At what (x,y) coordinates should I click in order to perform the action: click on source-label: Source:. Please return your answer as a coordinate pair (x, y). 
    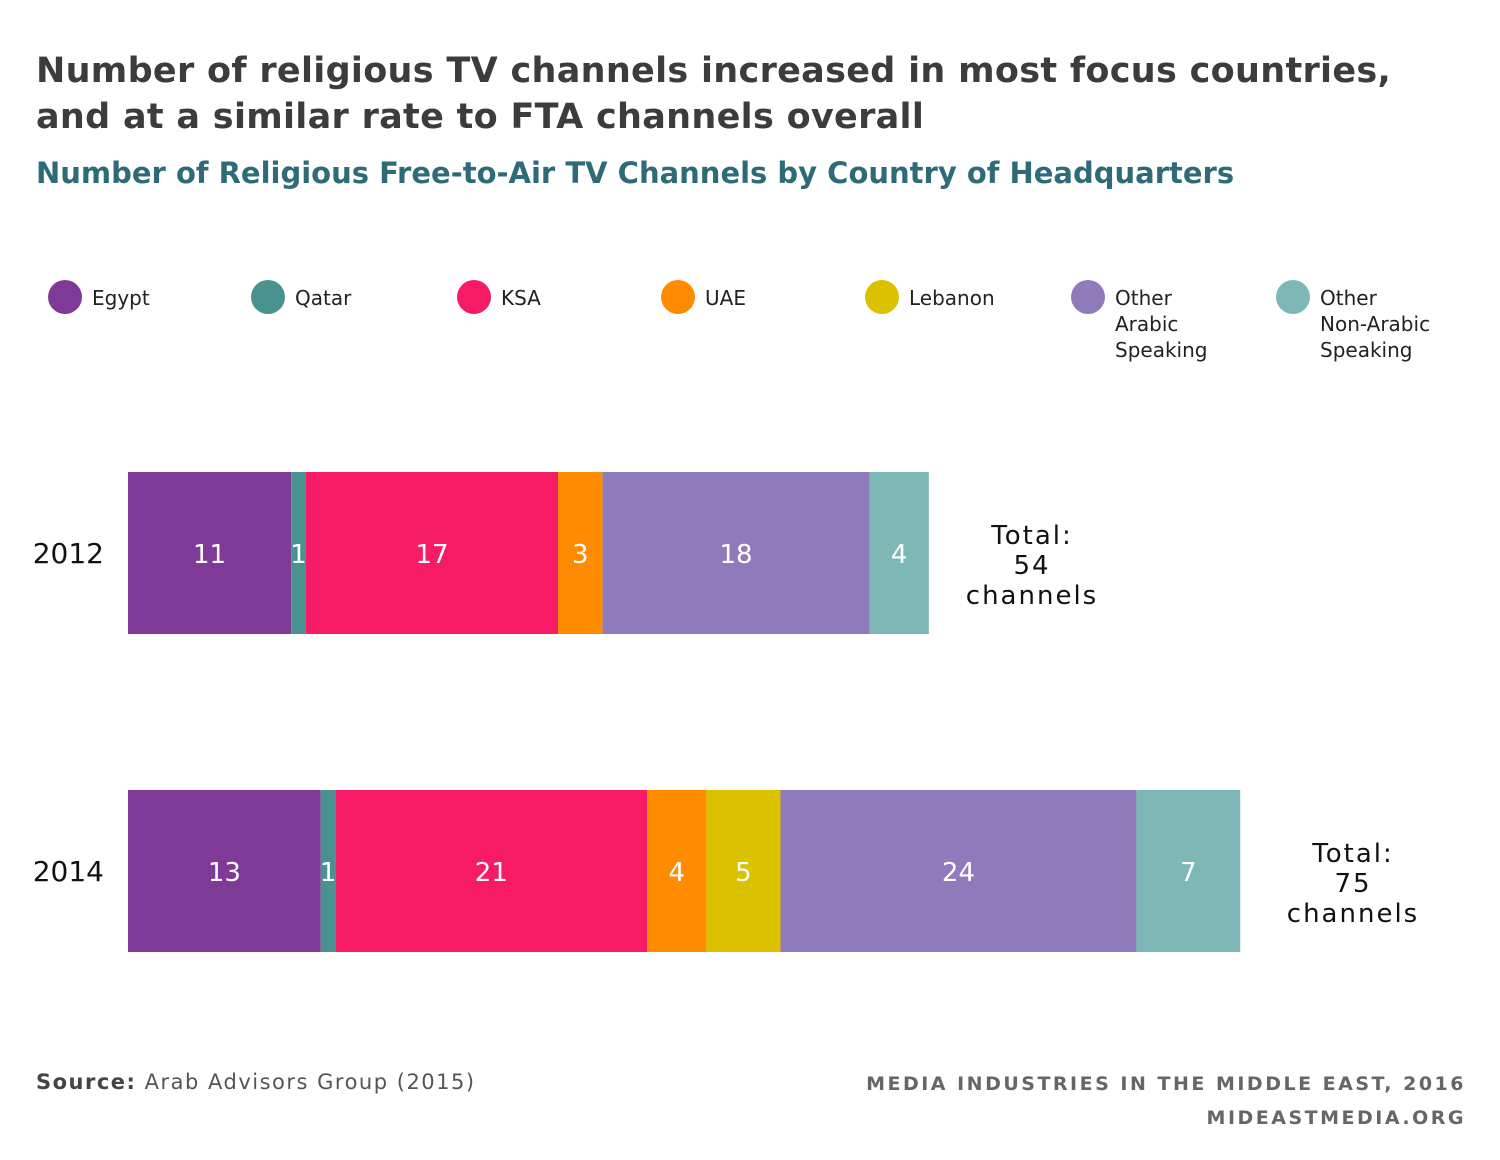
    Looking at the image, I should click on (86, 1082).